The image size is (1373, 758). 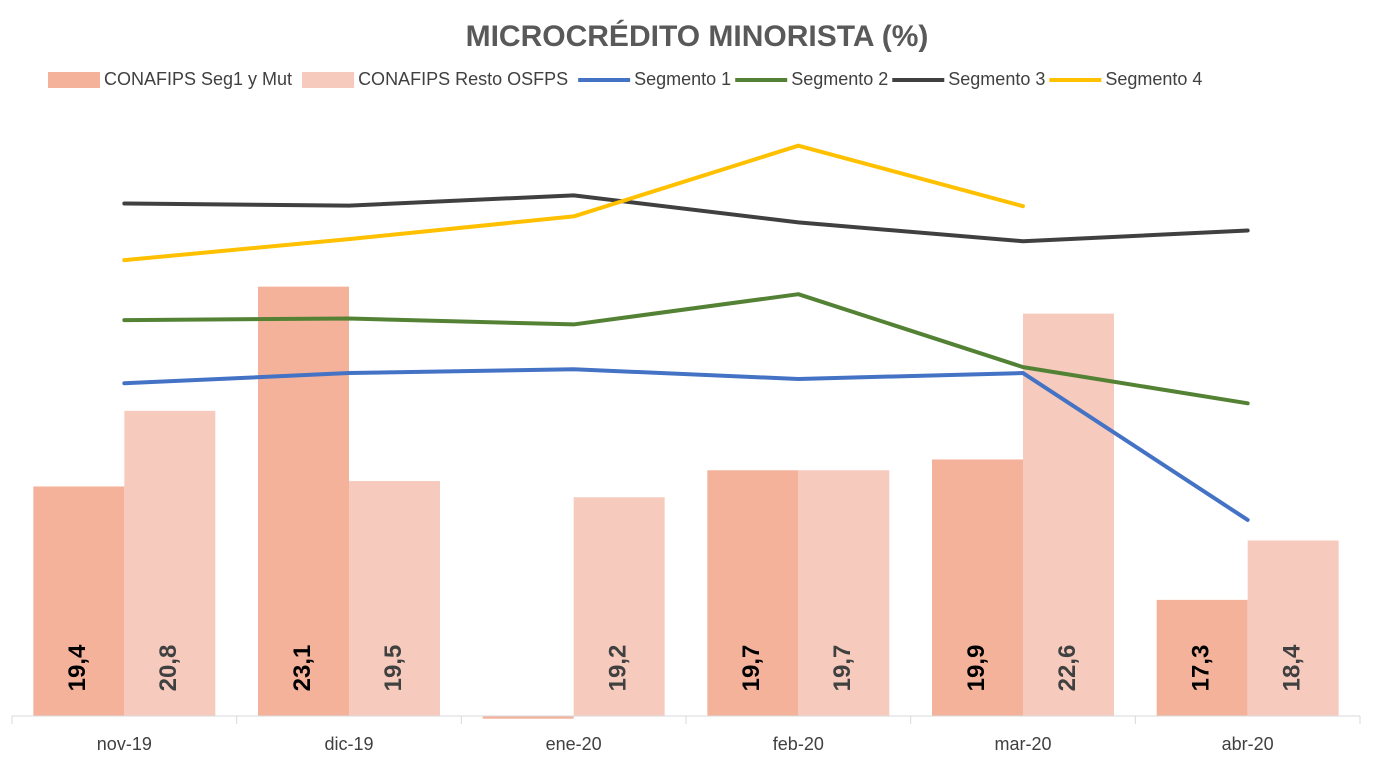 I want to click on data-label: 20,8, so click(x=168, y=668).